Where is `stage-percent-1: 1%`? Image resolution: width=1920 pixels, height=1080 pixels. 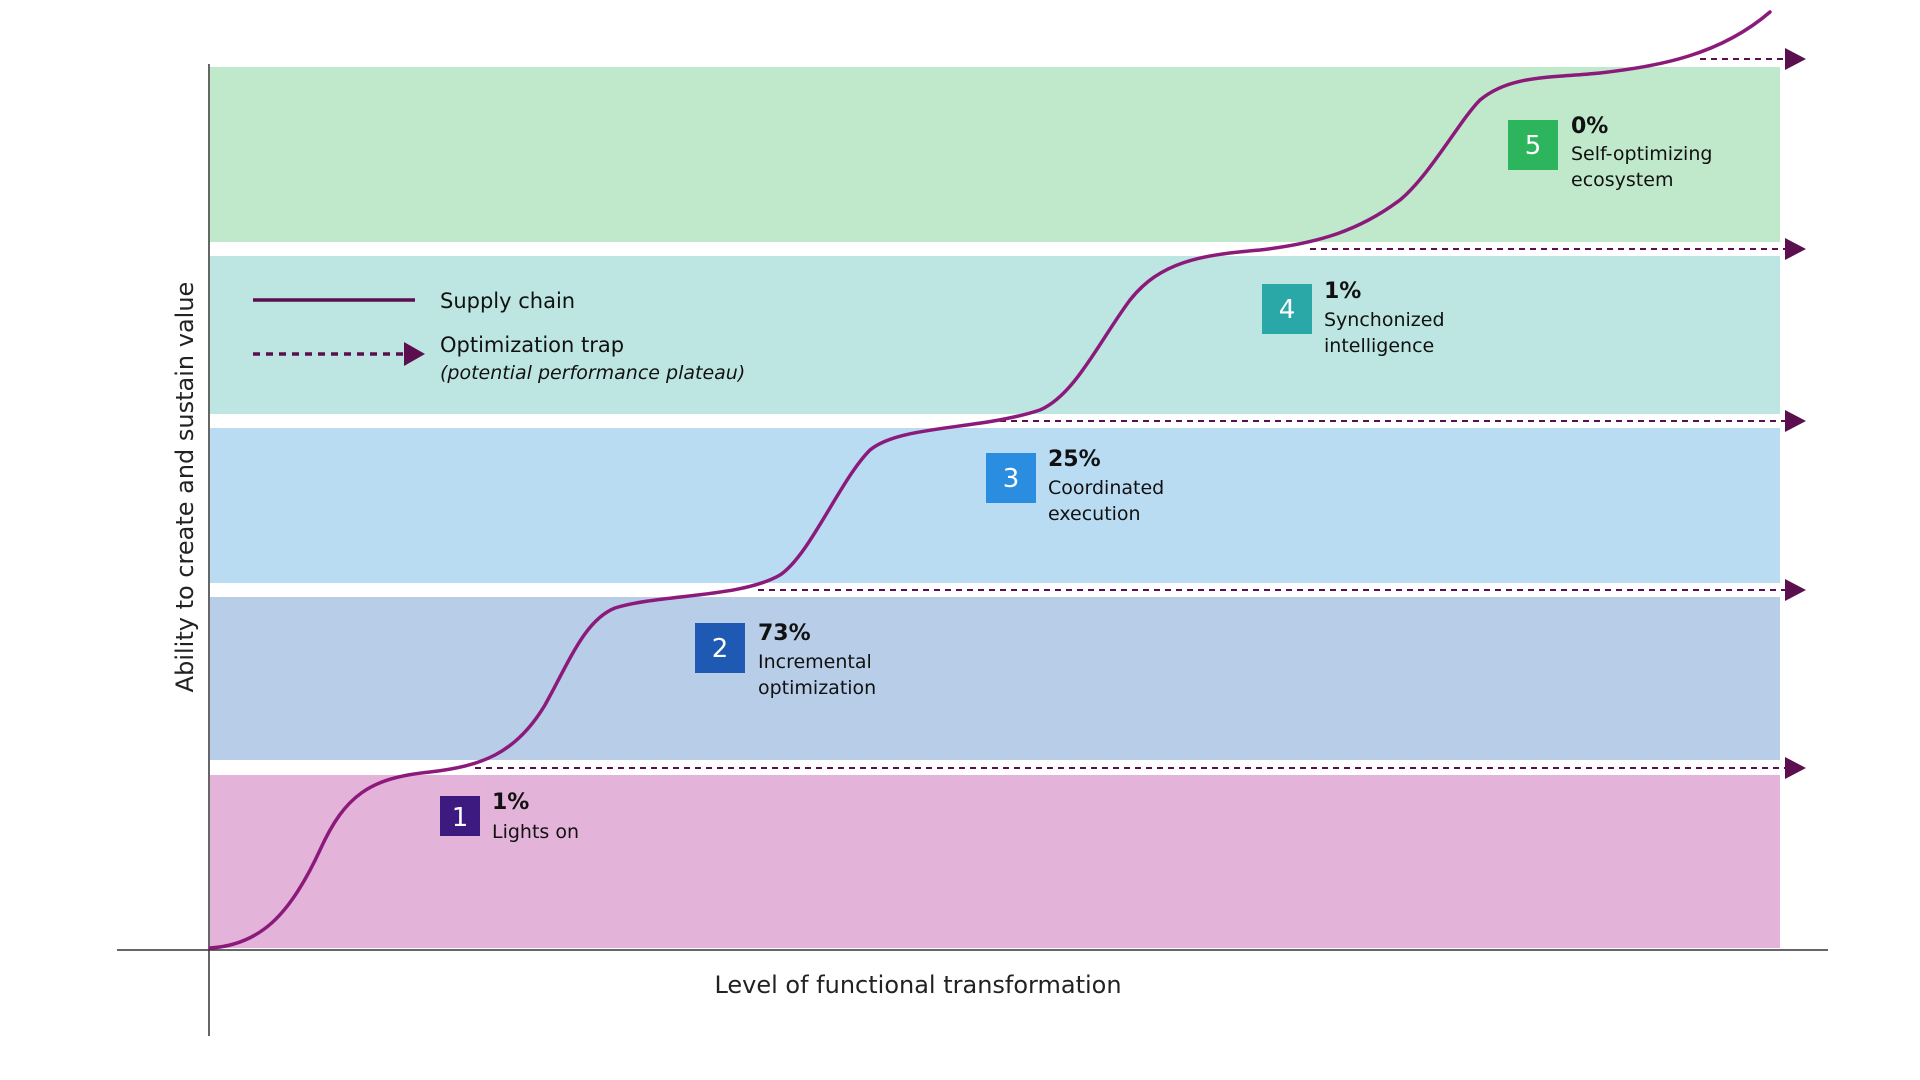
stage-percent-1: 1% is located at coordinates (510, 802).